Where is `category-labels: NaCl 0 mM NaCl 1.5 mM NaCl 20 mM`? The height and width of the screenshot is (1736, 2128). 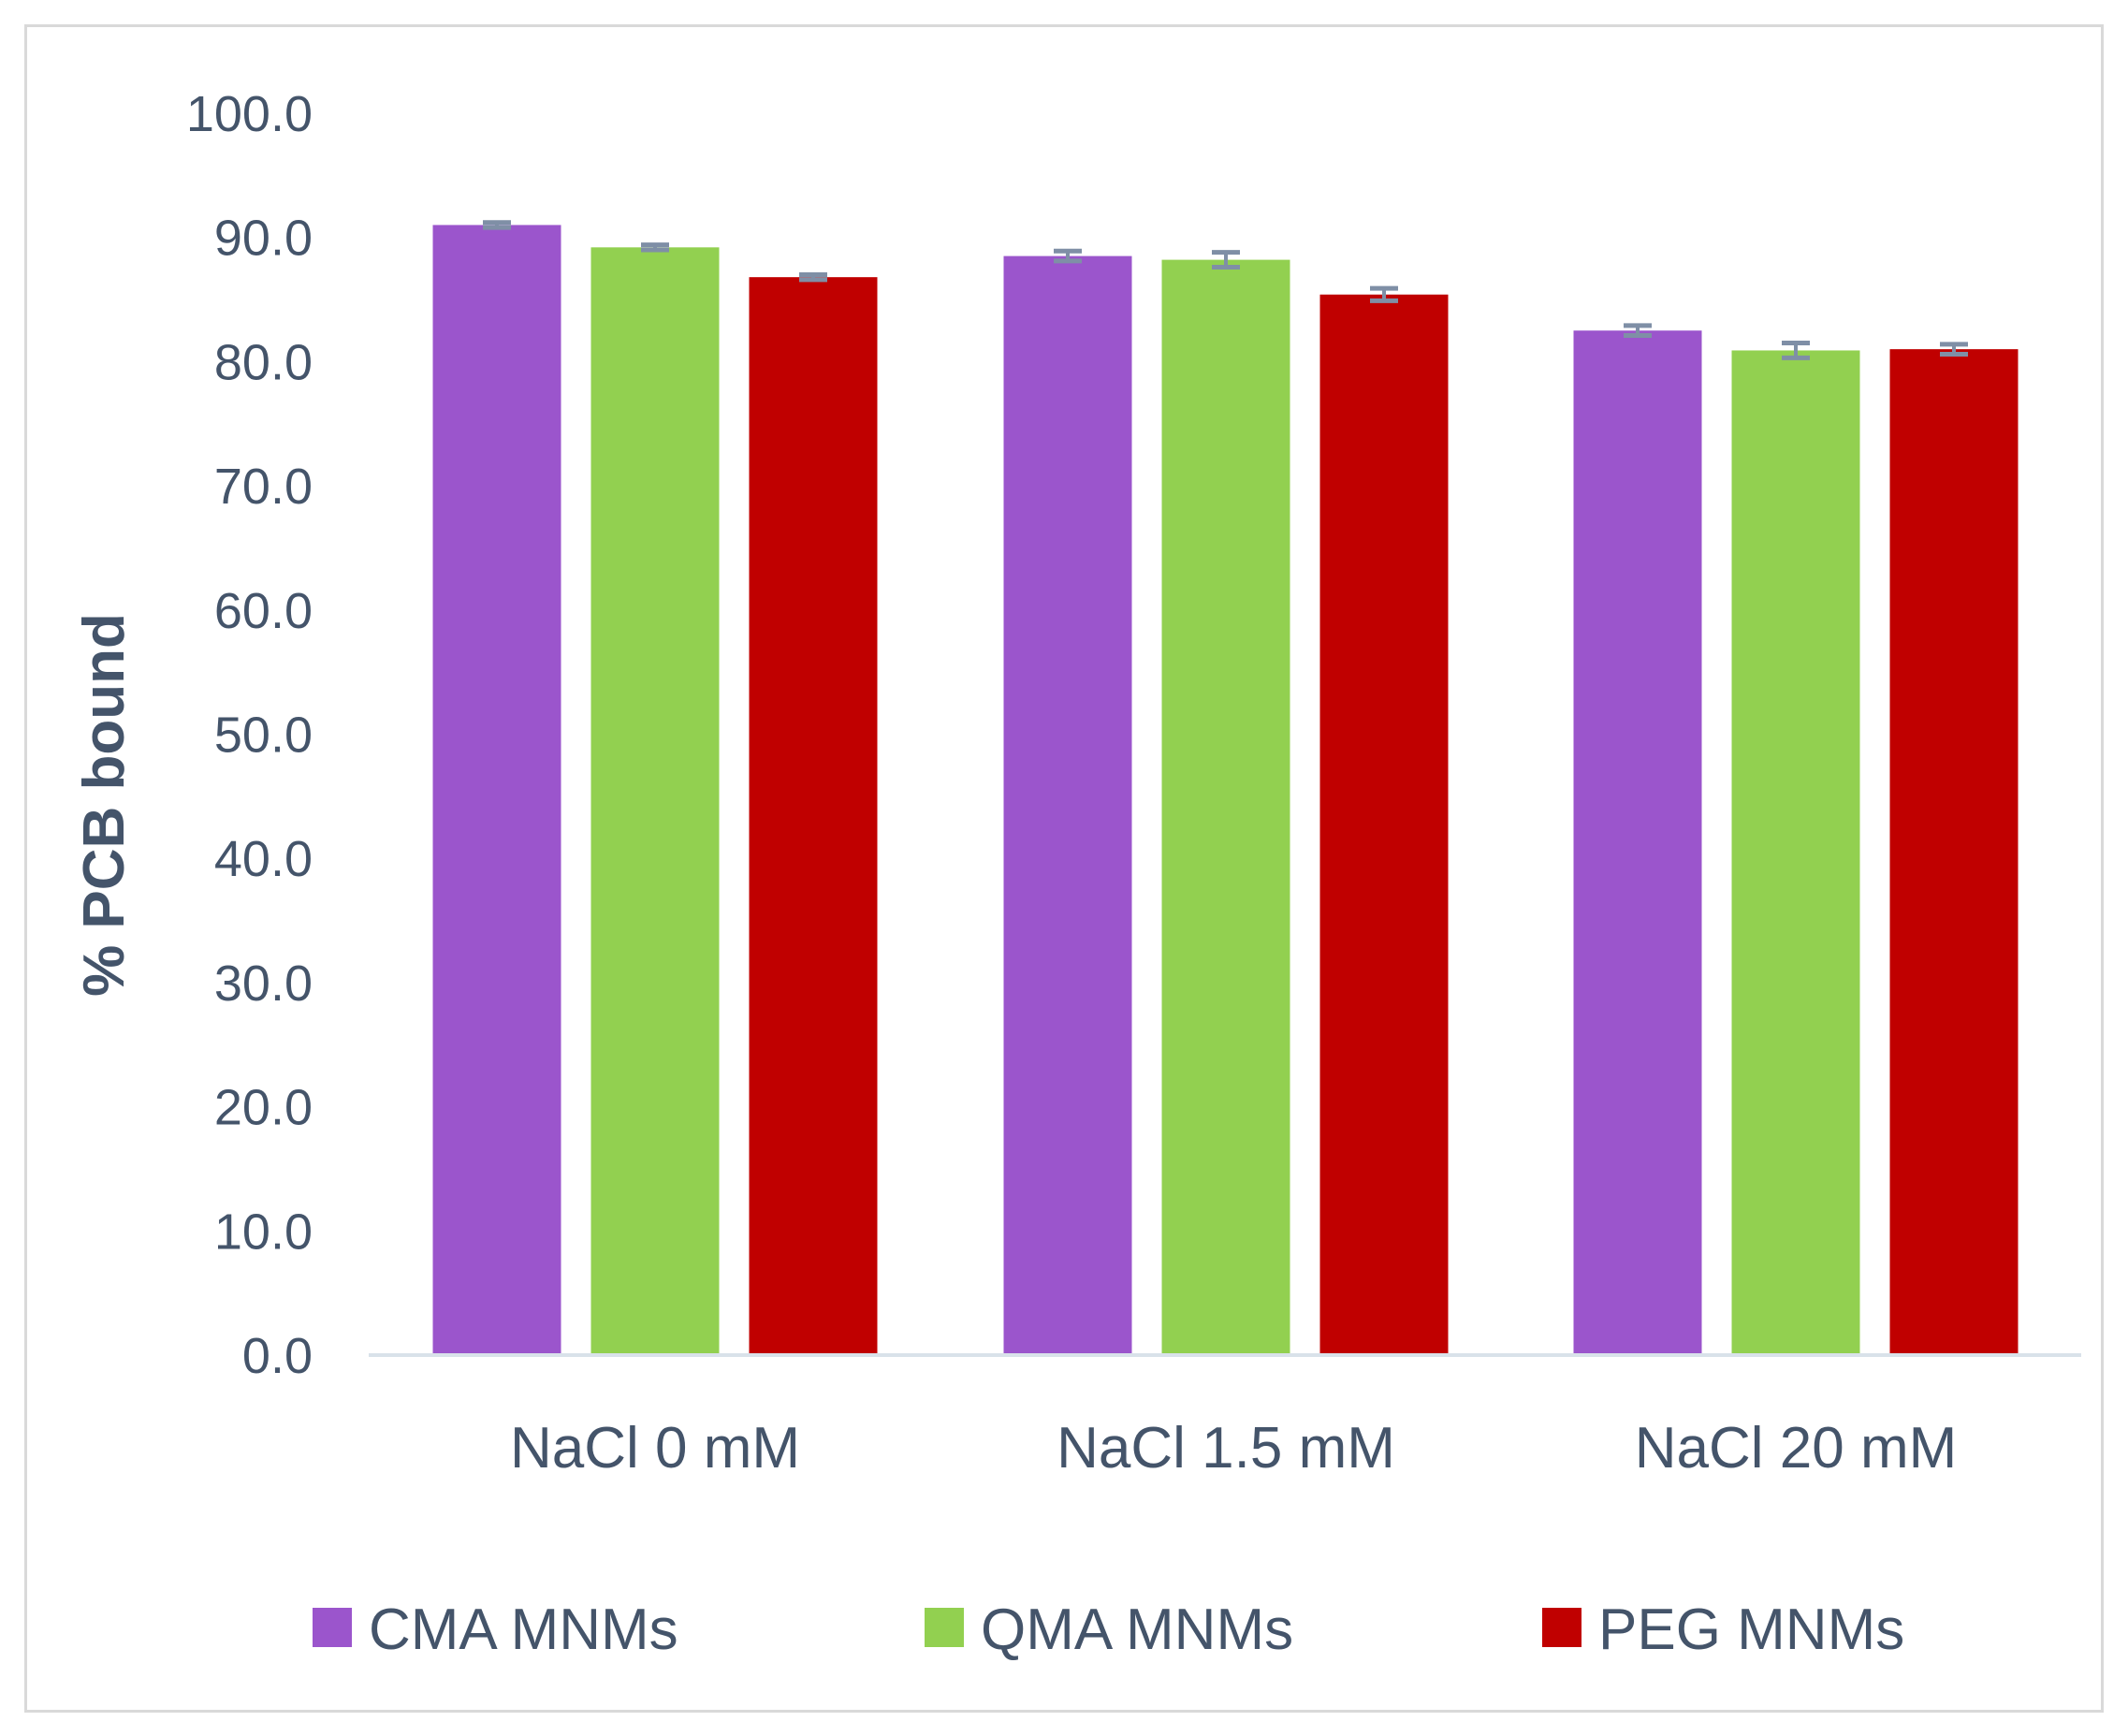
category-labels: NaCl 0 mM NaCl 1.5 mM NaCl 20 mM is located at coordinates (1233, 1449).